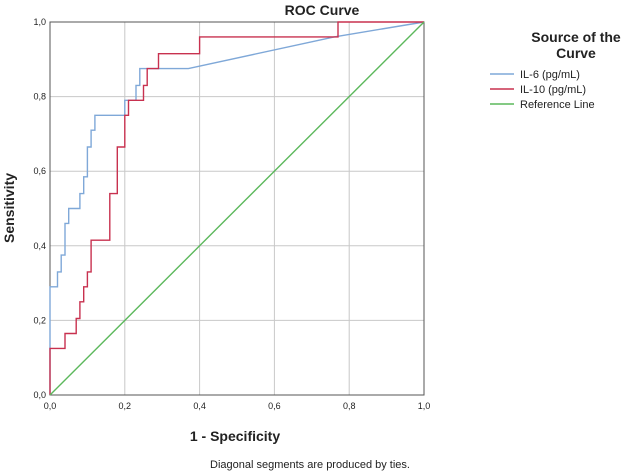  Describe the element at coordinates (9, 208) in the screenshot. I see `y-axis-title: Sensitivity` at that location.